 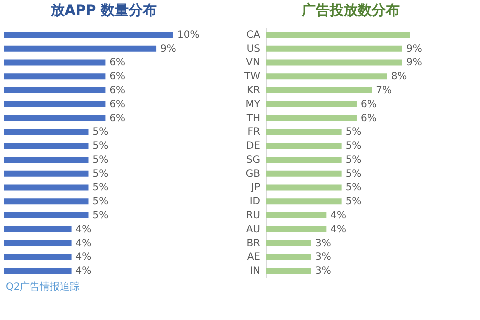 I want to click on y-tick-label: IN, so click(x=255, y=272).